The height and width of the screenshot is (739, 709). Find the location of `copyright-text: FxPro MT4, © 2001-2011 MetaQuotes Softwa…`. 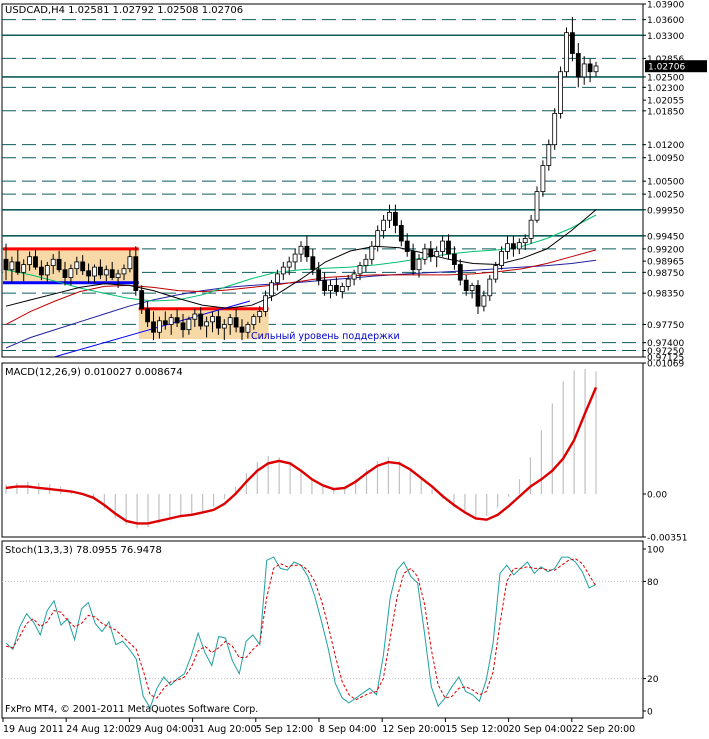

copyright-text: FxPro MT4, © 2001-2011 MetaQuotes Softwa… is located at coordinates (131, 709).